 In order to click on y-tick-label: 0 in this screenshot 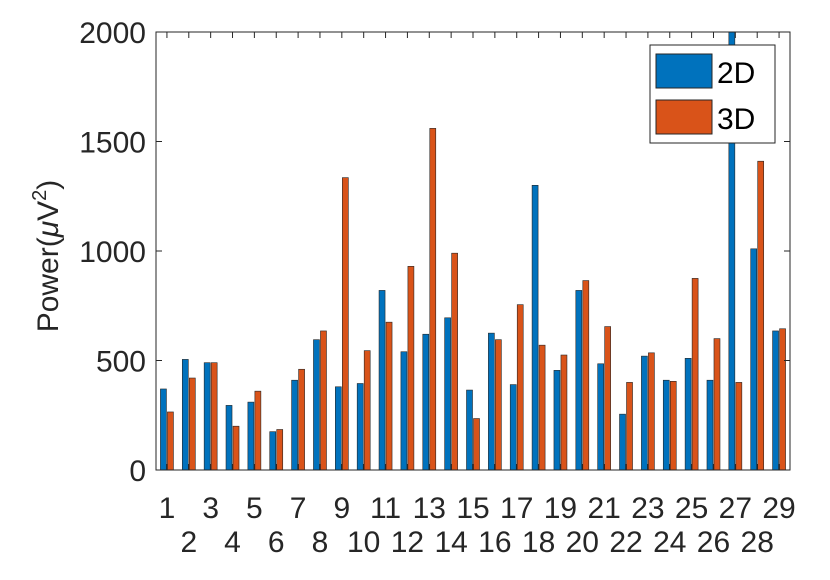, I will do `click(137, 471)`.